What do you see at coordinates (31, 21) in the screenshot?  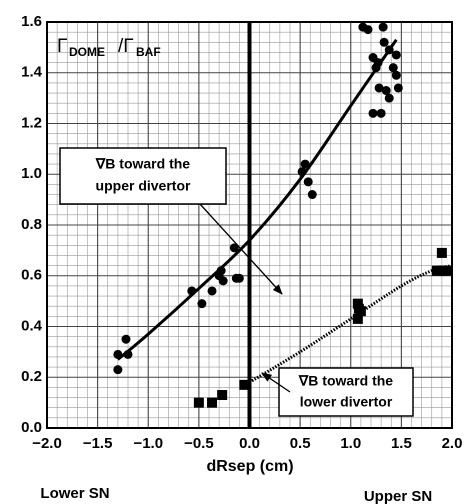 I see `y-tick-label: 1.6` at bounding box center [31, 21].